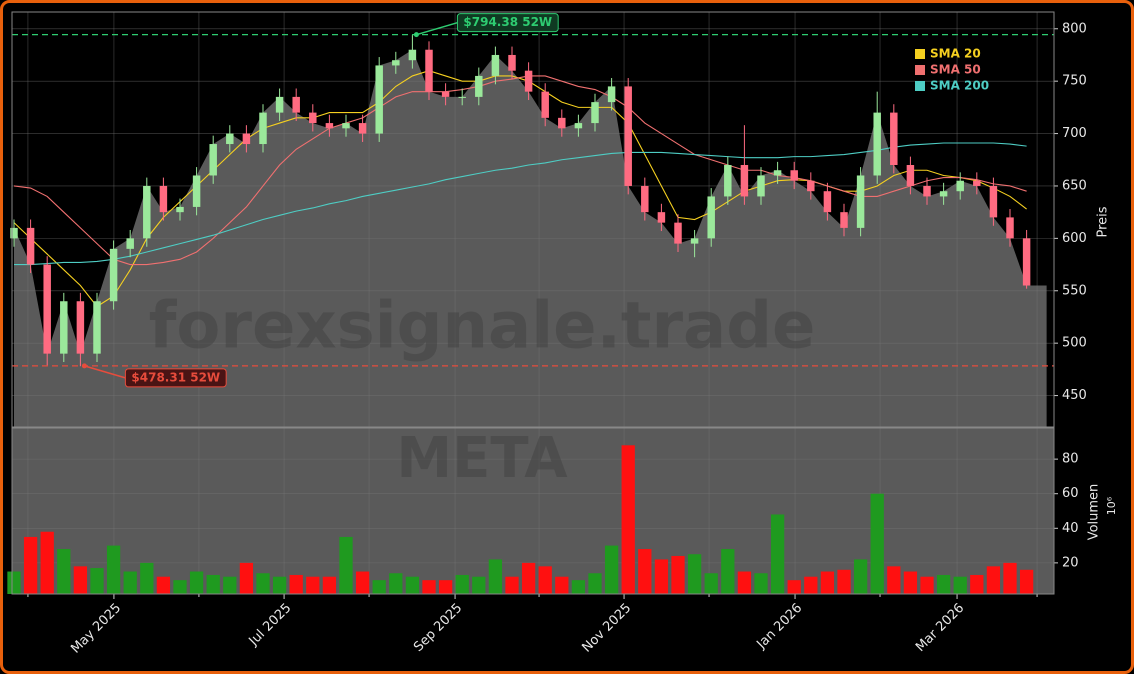  What do you see at coordinates (1074, 238) in the screenshot?
I see `y-tick-label: 600` at bounding box center [1074, 238].